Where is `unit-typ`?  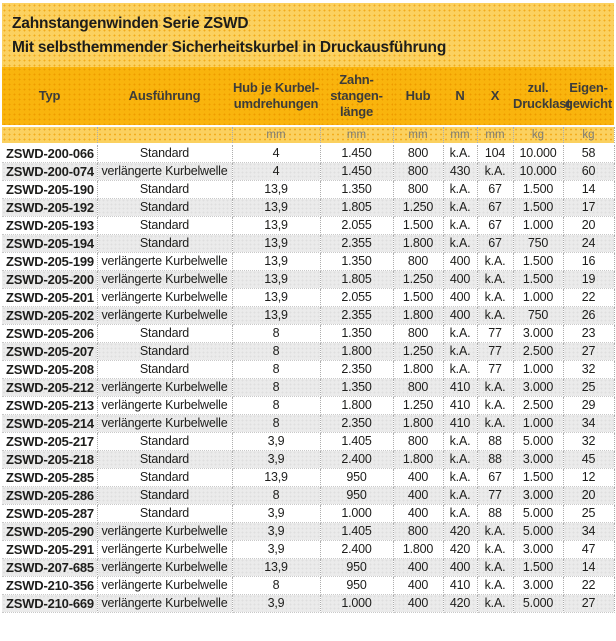 unit-typ is located at coordinates (50, 135).